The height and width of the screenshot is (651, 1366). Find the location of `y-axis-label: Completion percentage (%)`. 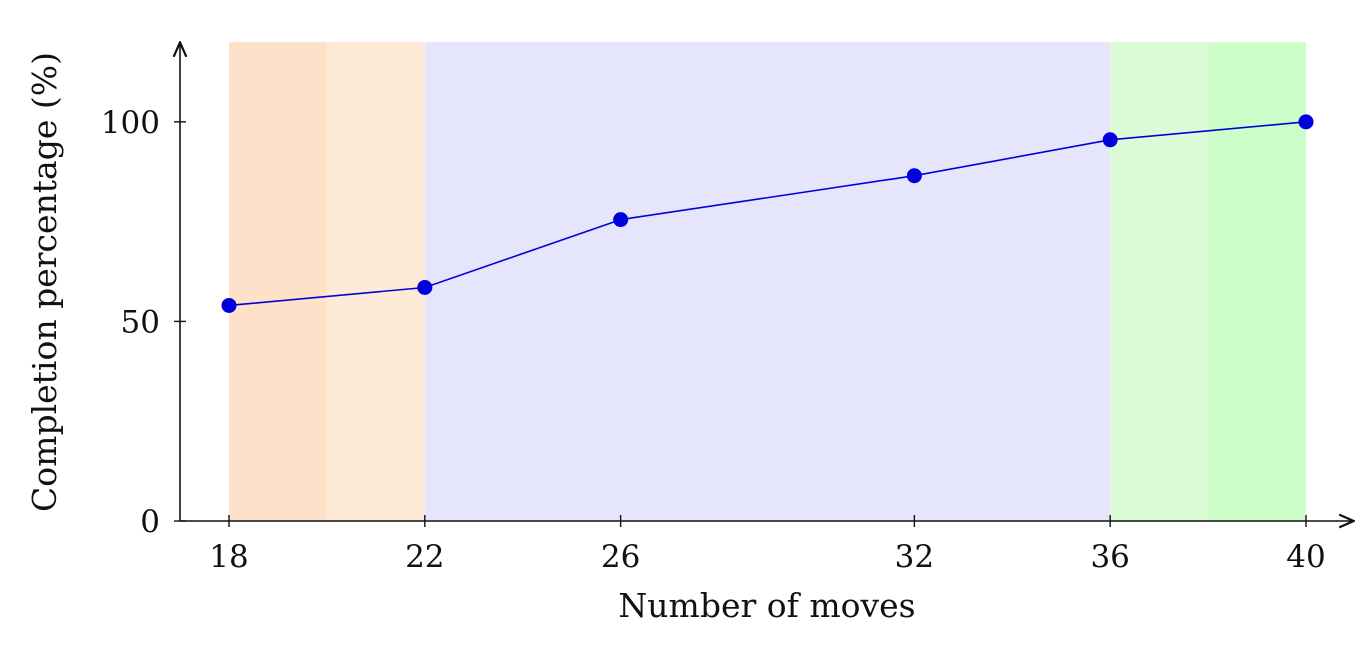

y-axis-label: Completion percentage (%) is located at coordinates (44, 282).